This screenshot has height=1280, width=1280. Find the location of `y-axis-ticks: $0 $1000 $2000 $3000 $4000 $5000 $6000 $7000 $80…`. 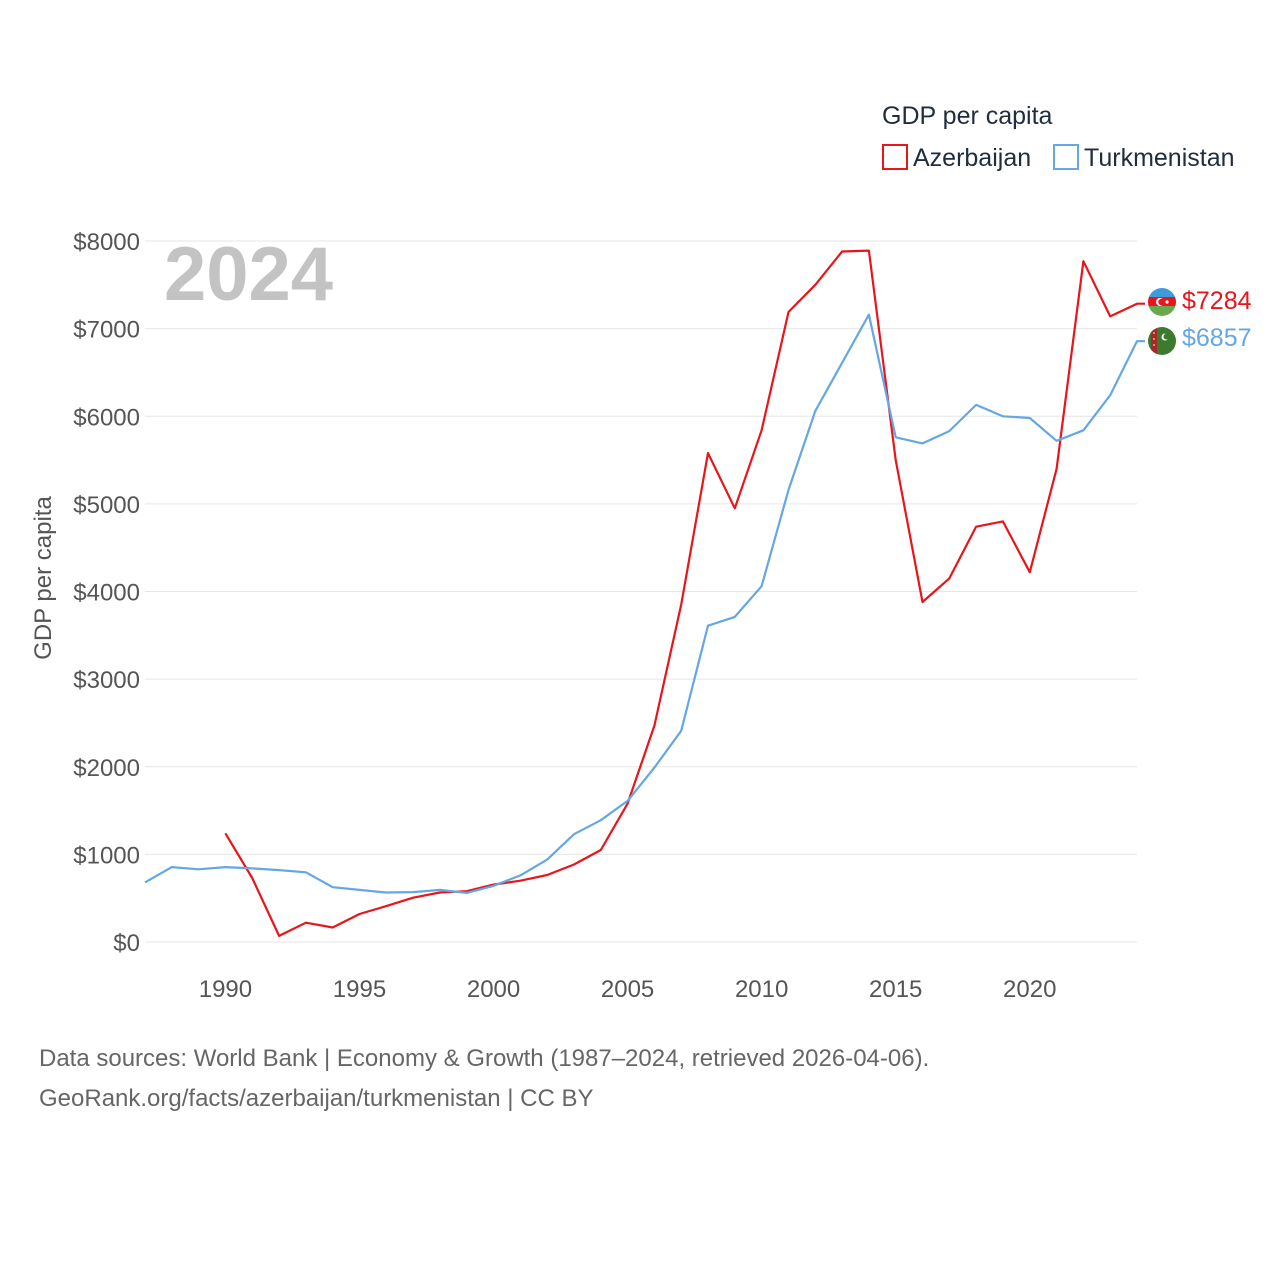

y-axis-ticks: $0 $1000 $2000 $3000 $4000 $5000 $6000 $7000 $80… is located at coordinates (106, 593).